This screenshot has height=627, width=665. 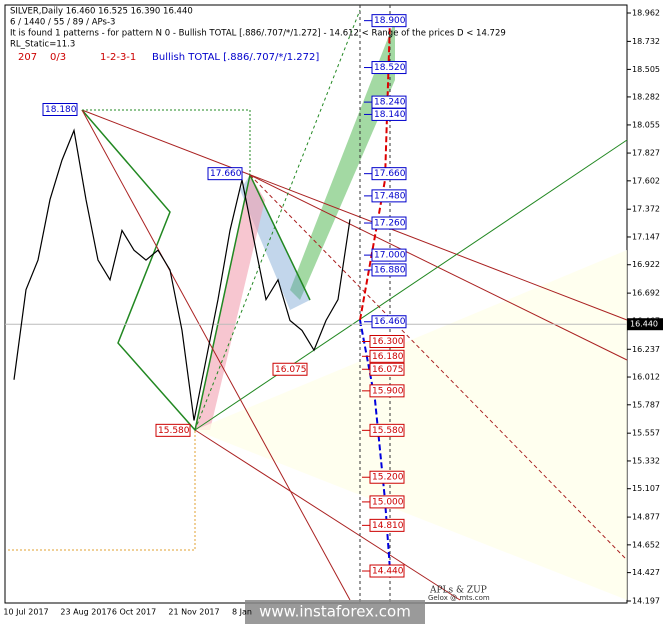 I want to click on credit: APLs & ZUP, so click(x=458, y=591).